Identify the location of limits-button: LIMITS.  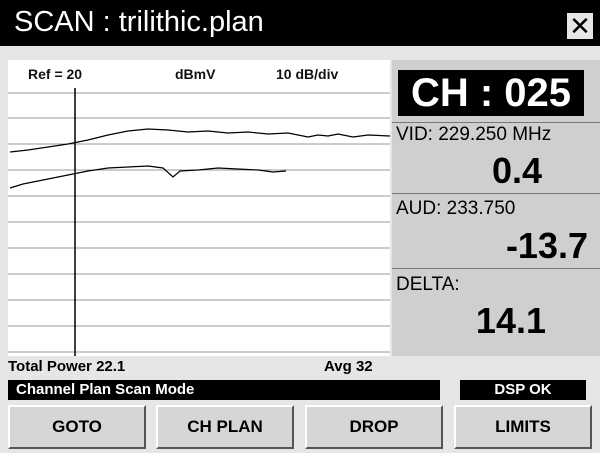
(523, 427).